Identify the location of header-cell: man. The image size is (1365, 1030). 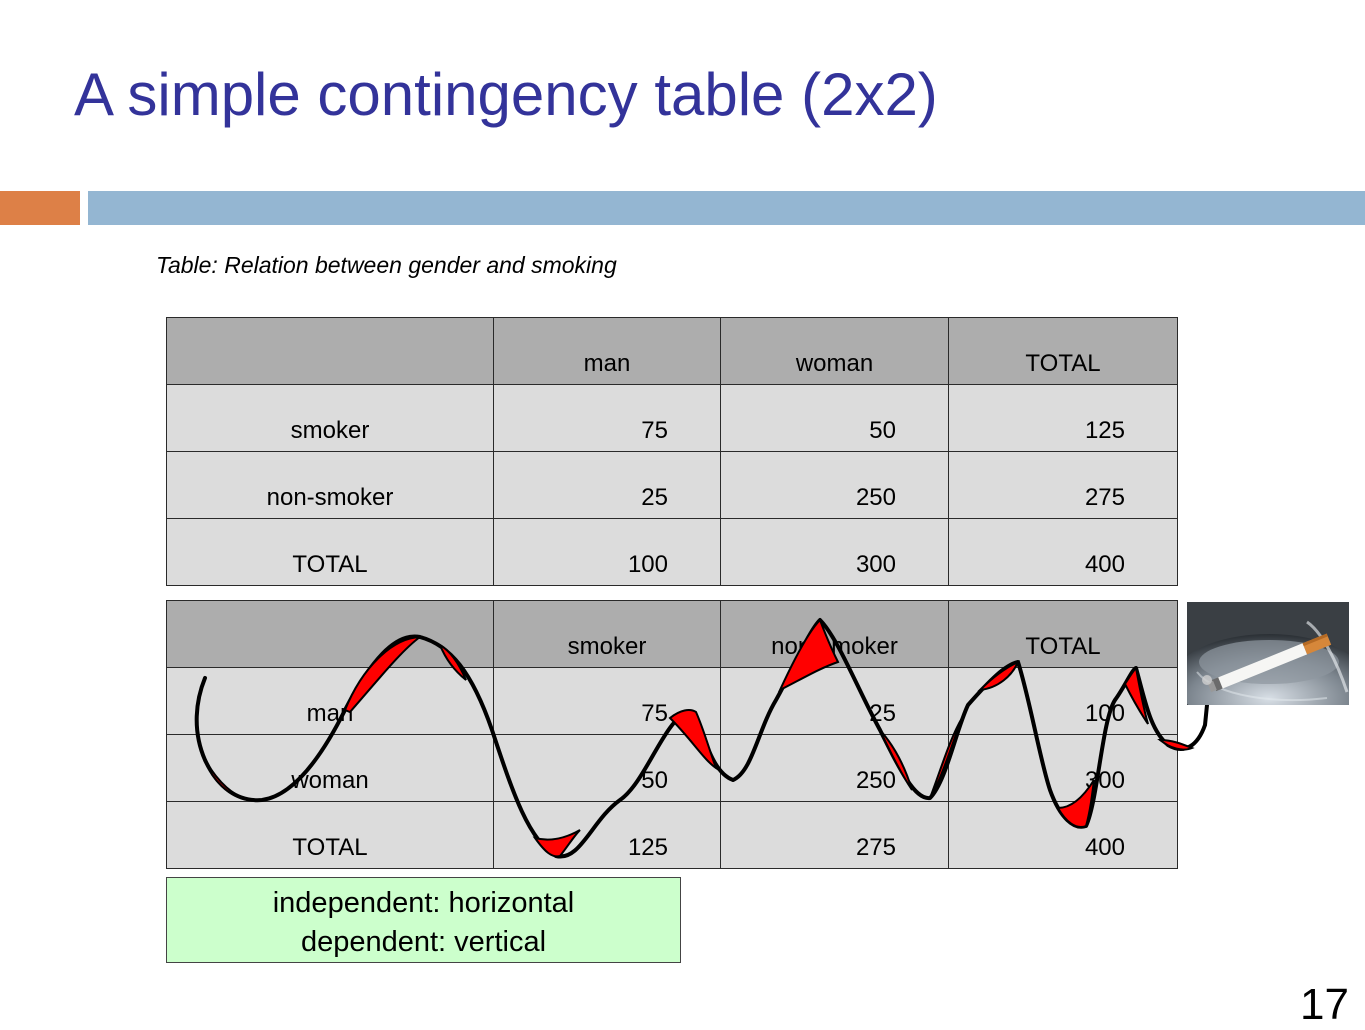
(607, 351).